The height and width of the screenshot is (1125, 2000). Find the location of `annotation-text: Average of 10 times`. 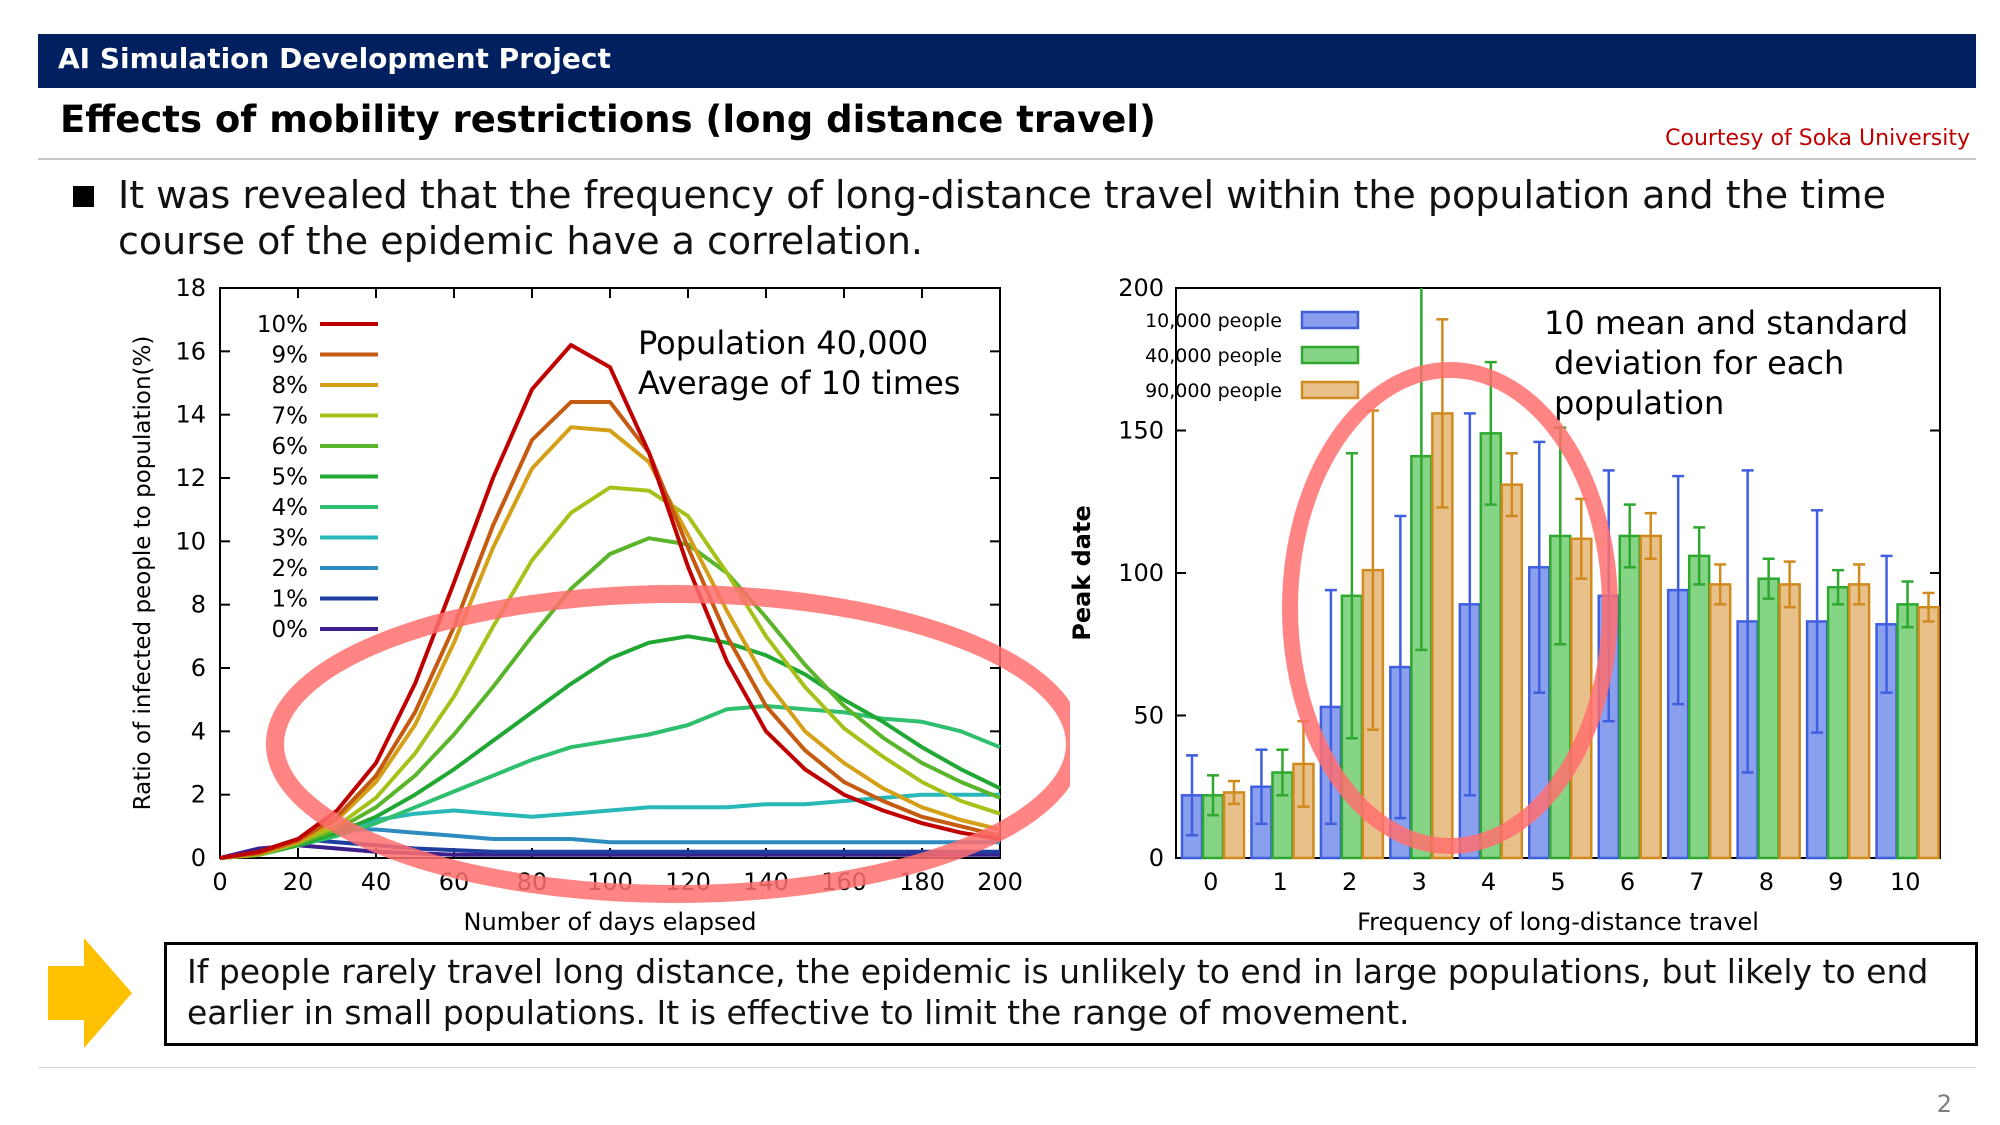

annotation-text: Average of 10 times is located at coordinates (799, 383).